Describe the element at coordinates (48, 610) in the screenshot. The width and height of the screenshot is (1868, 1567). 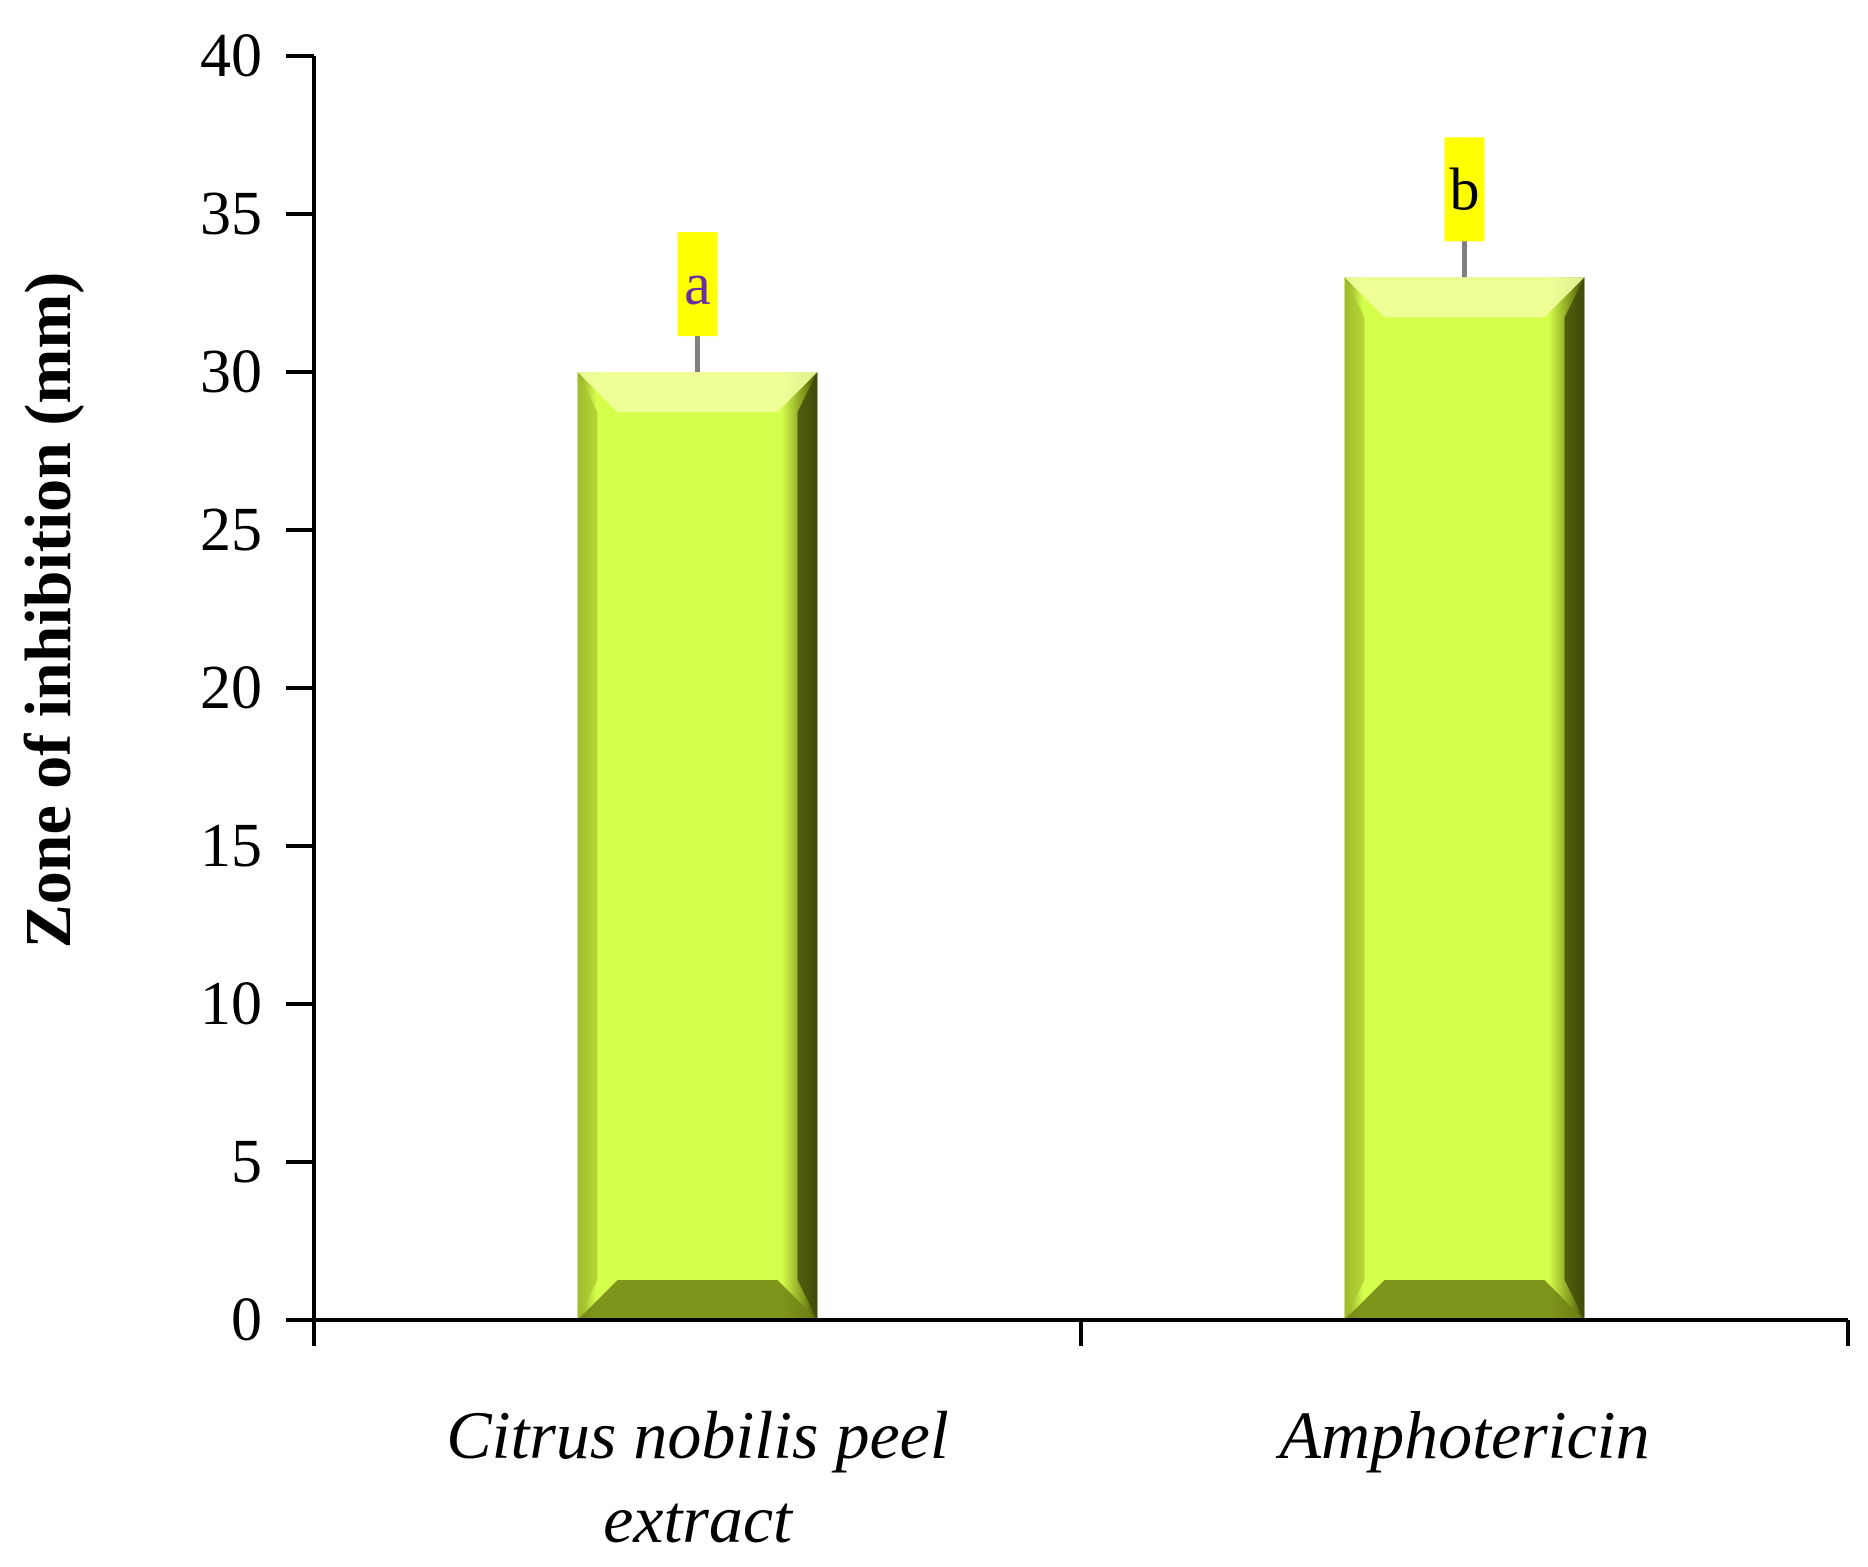
I see `y-axis-title: Zone of inhibition (mm)` at that location.